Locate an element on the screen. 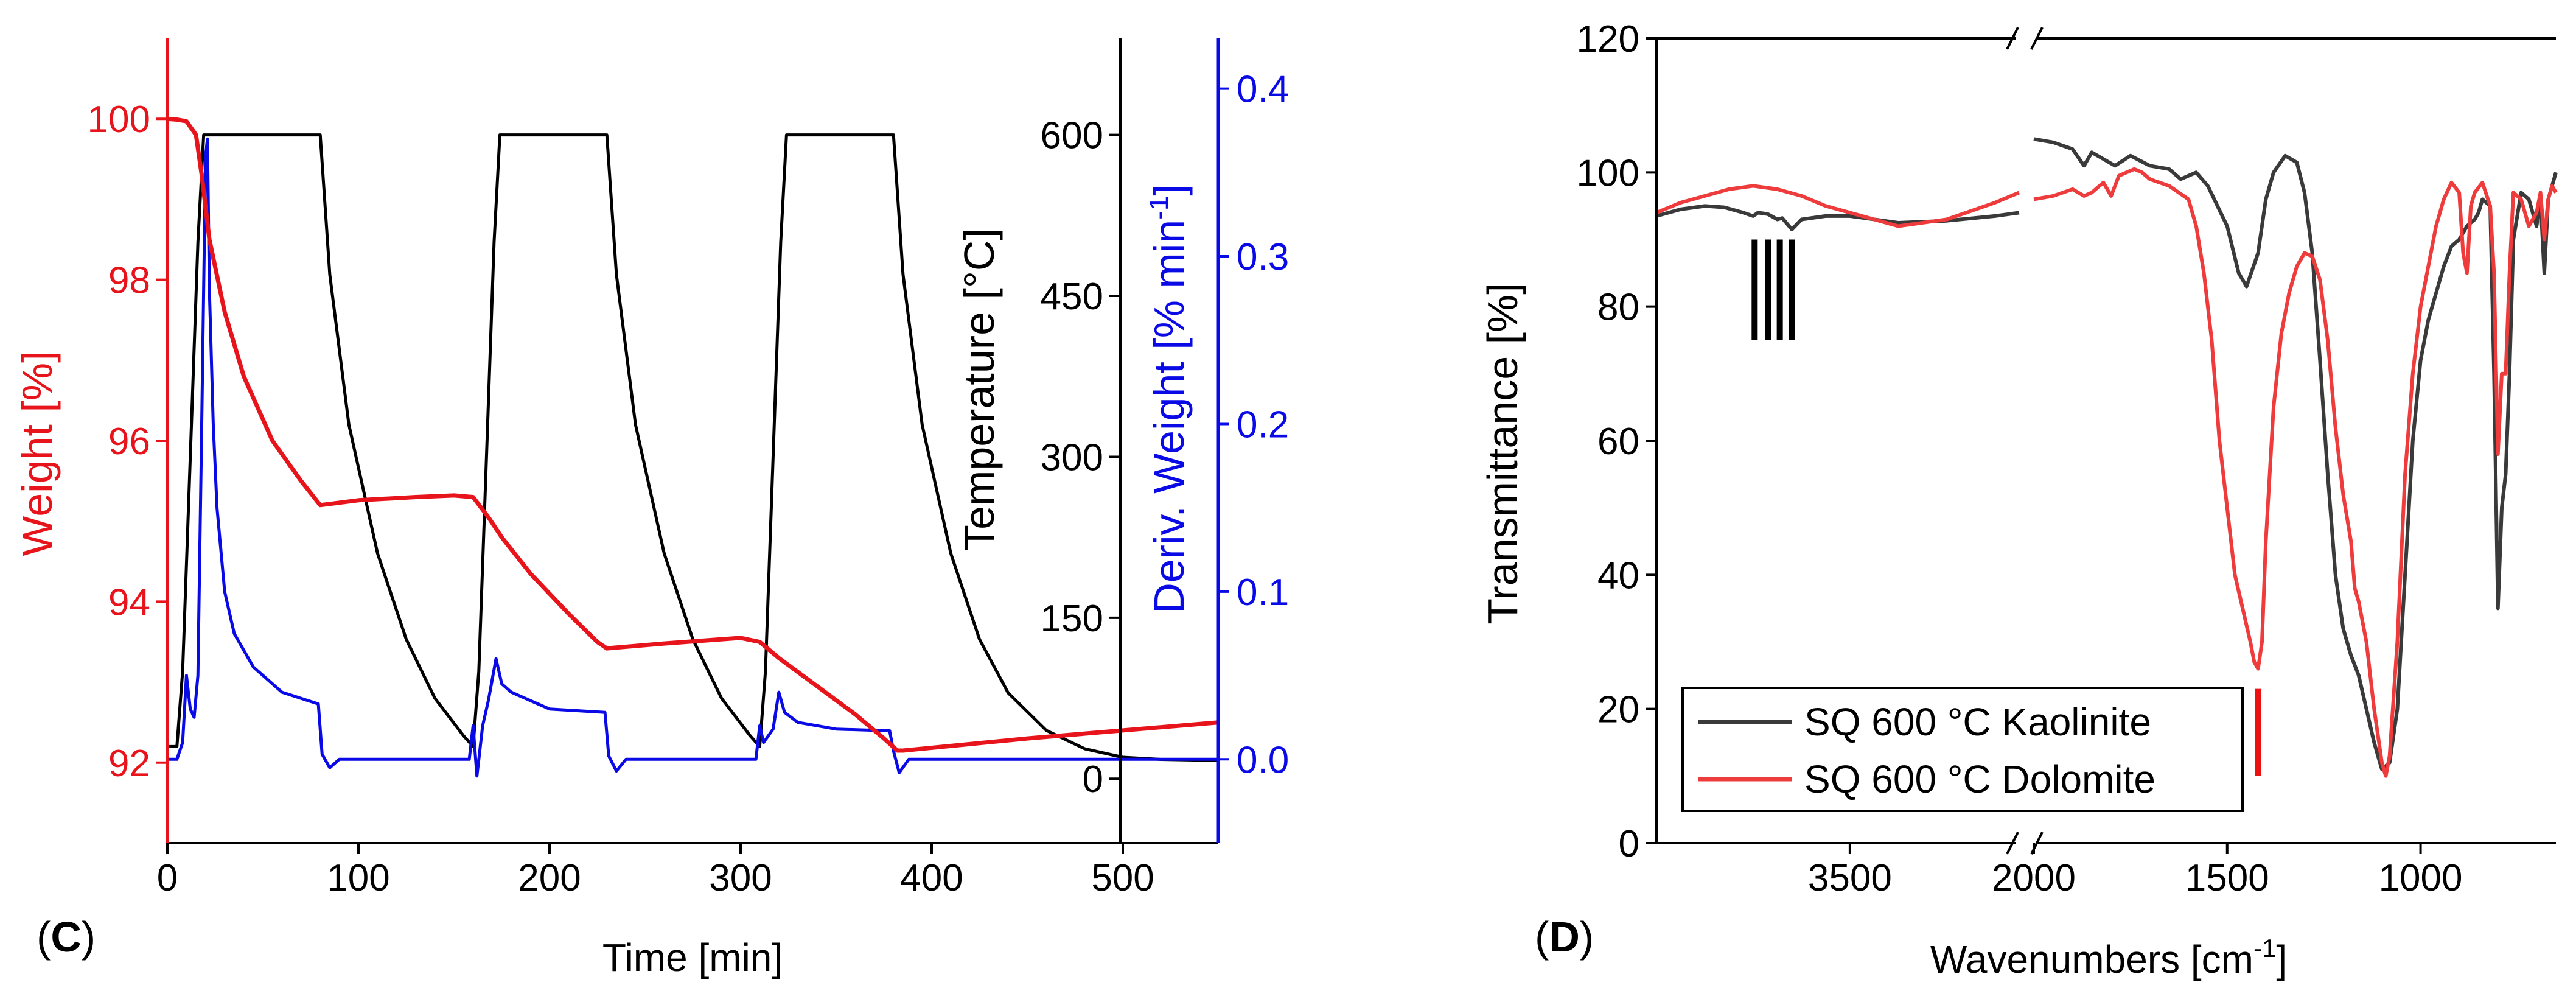 This screenshot has height=1002, width=2576. c-deriv-tick-label: 0.3 is located at coordinates (1263, 257).